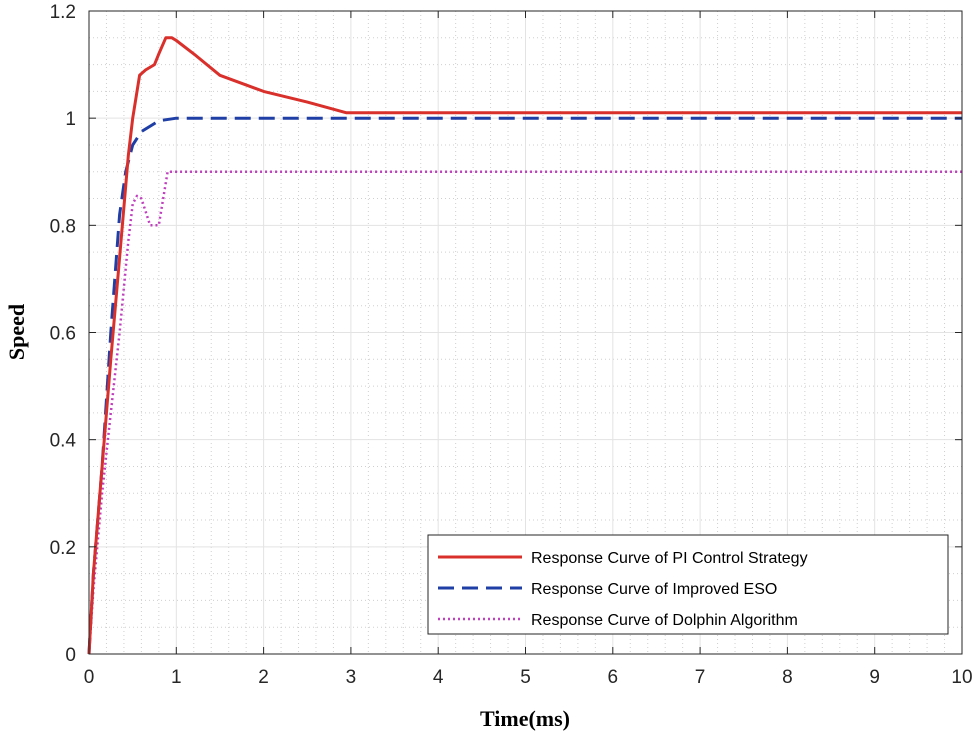  What do you see at coordinates (63, 441) in the screenshot?
I see `y-tick-label: 0.4` at bounding box center [63, 441].